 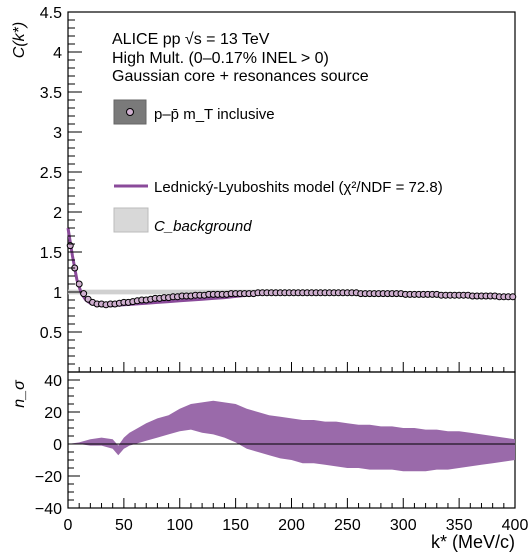 What do you see at coordinates (179, 525) in the screenshot?
I see `x-tick-label: 100` at bounding box center [179, 525].